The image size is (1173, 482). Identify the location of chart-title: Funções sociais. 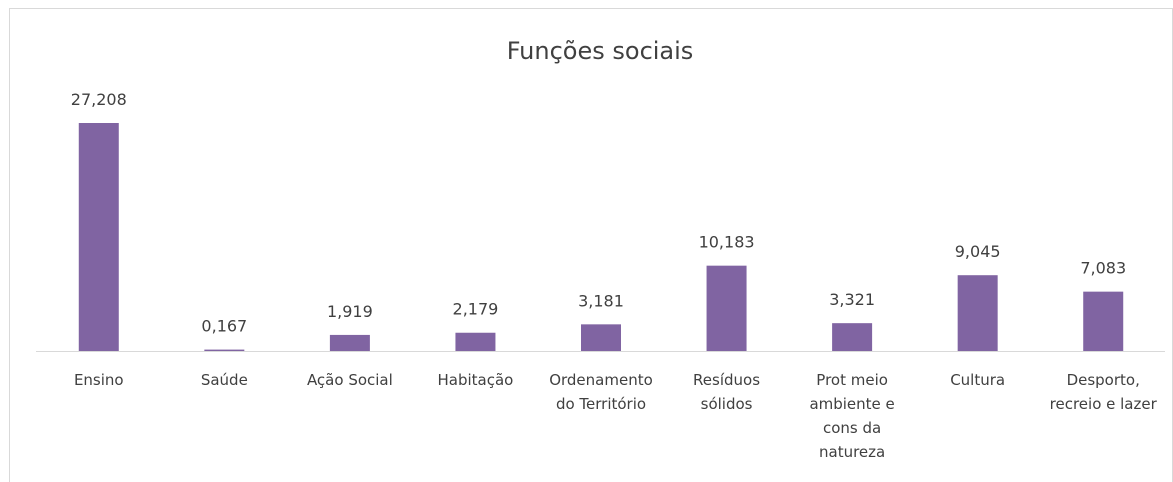
(600, 51).